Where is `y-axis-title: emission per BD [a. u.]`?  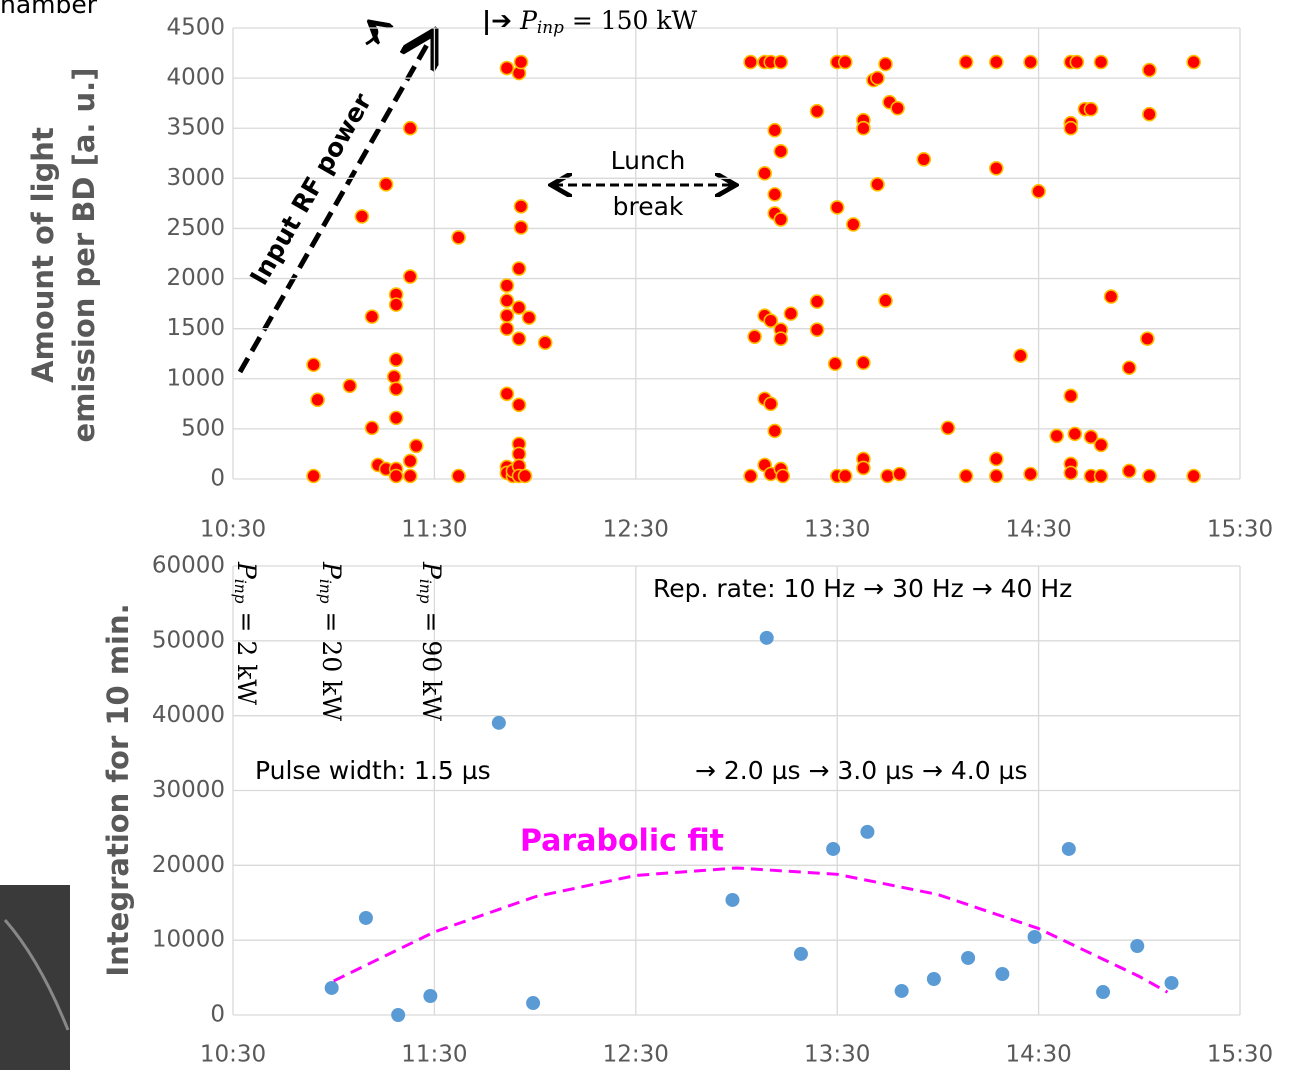
y-axis-title: emission per BD [a. u.] is located at coordinates (84, 255).